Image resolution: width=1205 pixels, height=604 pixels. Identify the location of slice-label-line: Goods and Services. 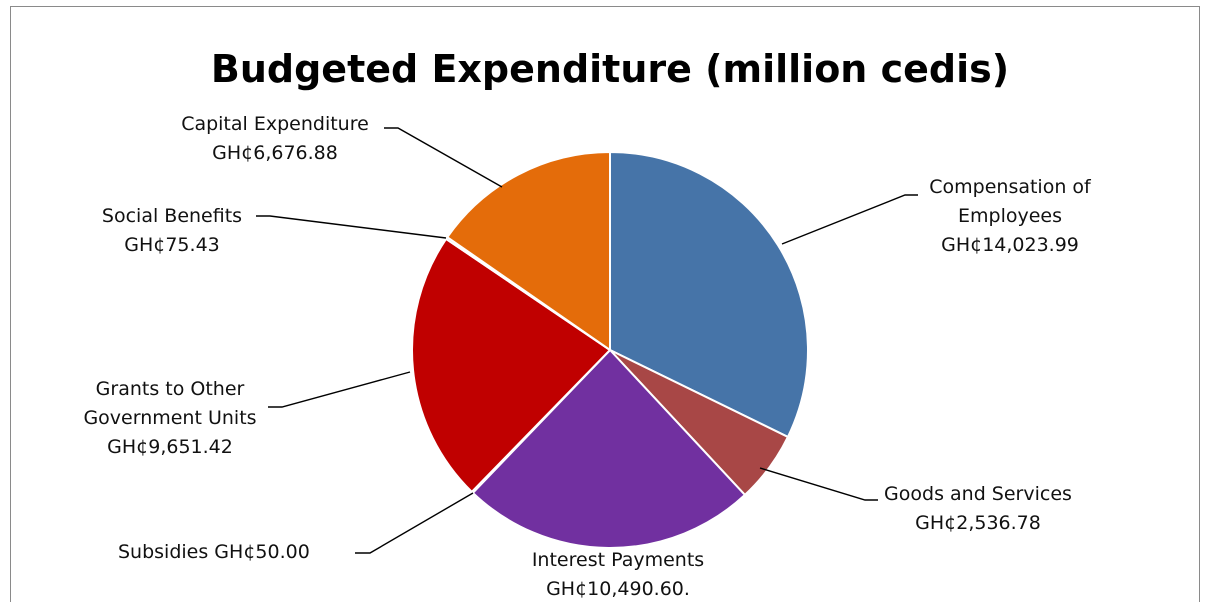
(978, 494).